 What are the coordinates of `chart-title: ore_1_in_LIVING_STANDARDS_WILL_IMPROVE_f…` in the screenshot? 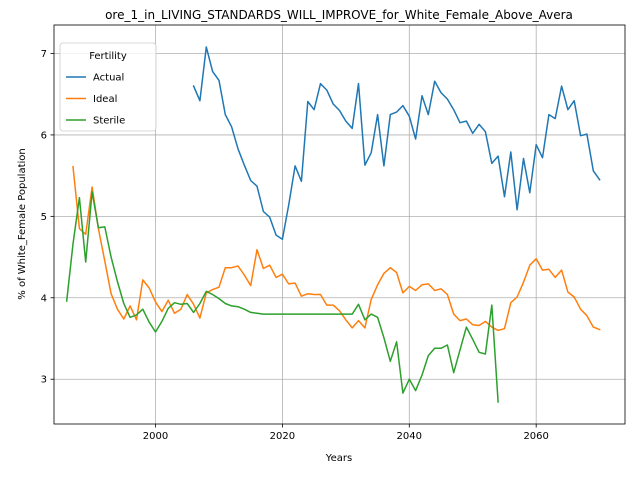 It's located at (339, 15).